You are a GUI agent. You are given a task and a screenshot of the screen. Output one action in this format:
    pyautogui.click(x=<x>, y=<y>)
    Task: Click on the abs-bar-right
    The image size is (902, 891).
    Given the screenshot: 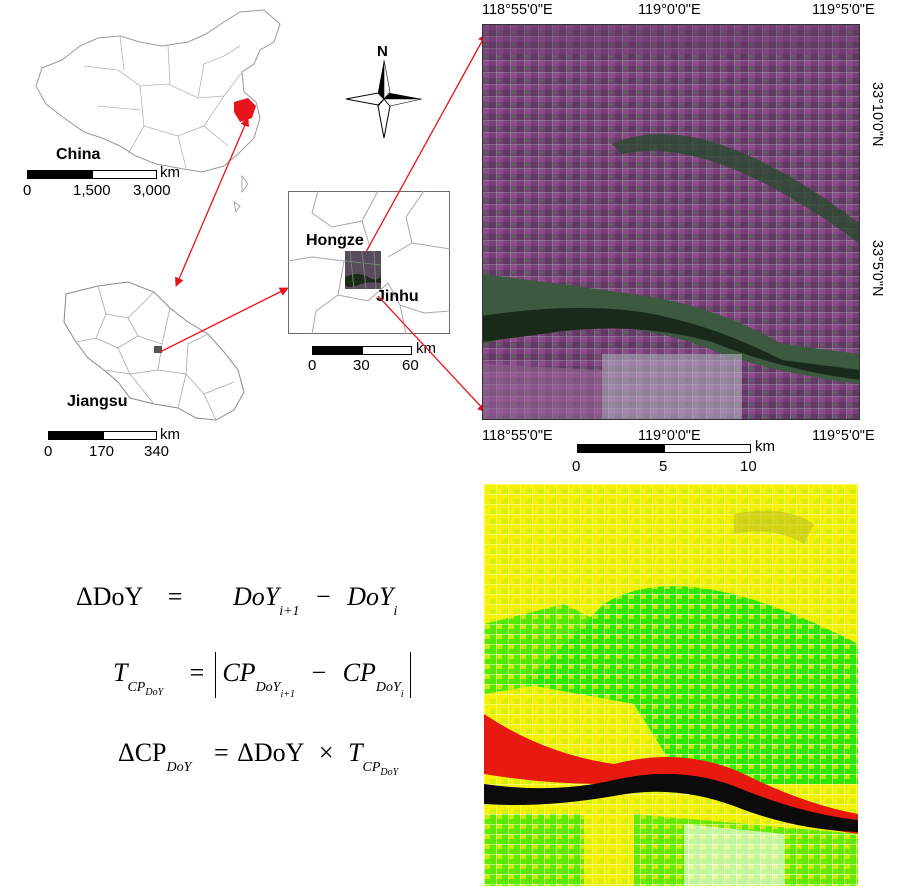 What is the action you would take?
    pyautogui.click(x=411, y=675)
    